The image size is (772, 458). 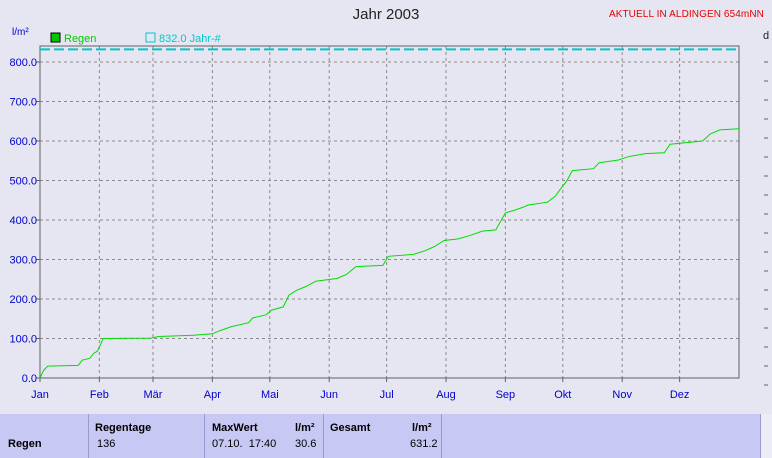 What do you see at coordinates (686, 14) in the screenshot?
I see `station-status: AKTUELL IN ALDINGEN 654mNN` at bounding box center [686, 14].